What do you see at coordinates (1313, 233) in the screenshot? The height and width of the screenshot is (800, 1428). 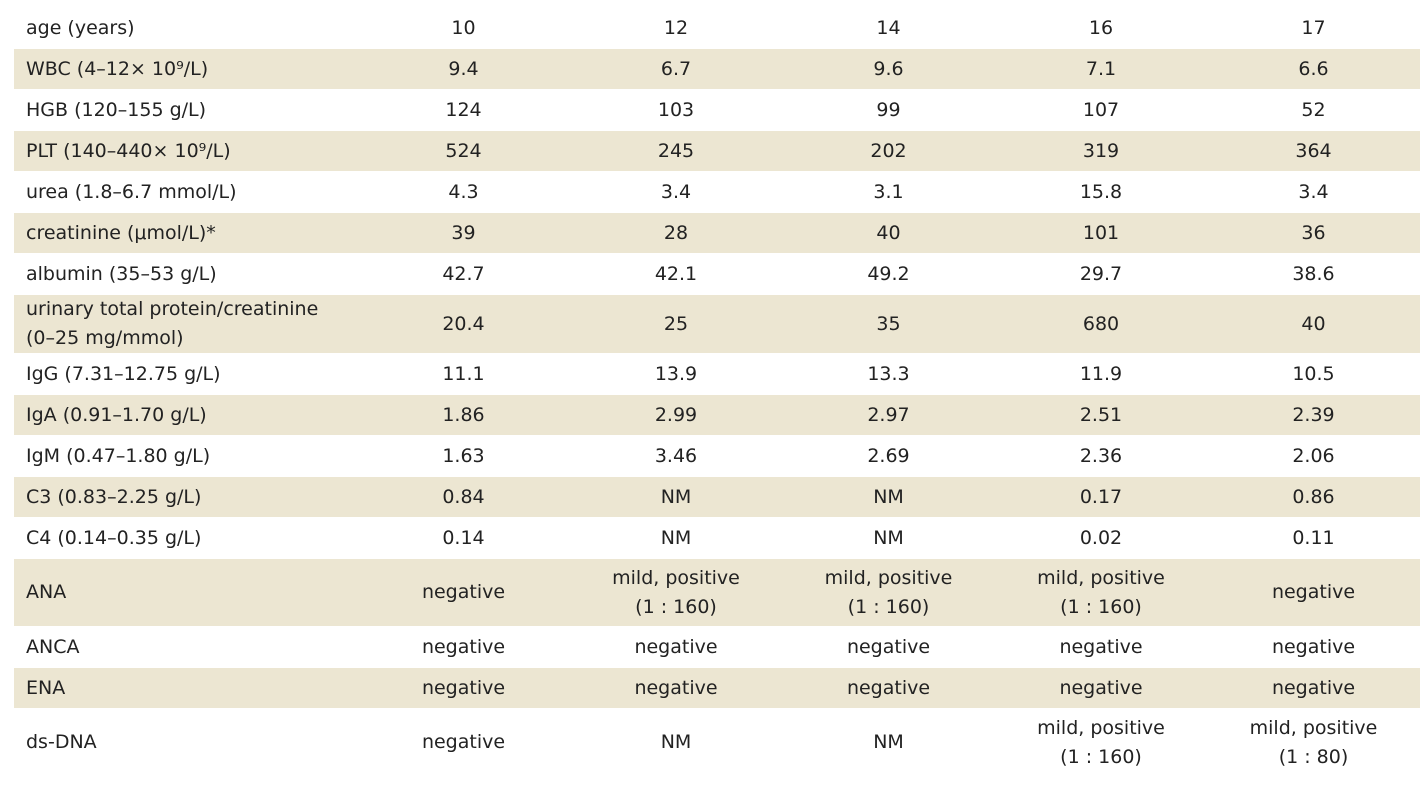 I see `cell-value: 36` at bounding box center [1313, 233].